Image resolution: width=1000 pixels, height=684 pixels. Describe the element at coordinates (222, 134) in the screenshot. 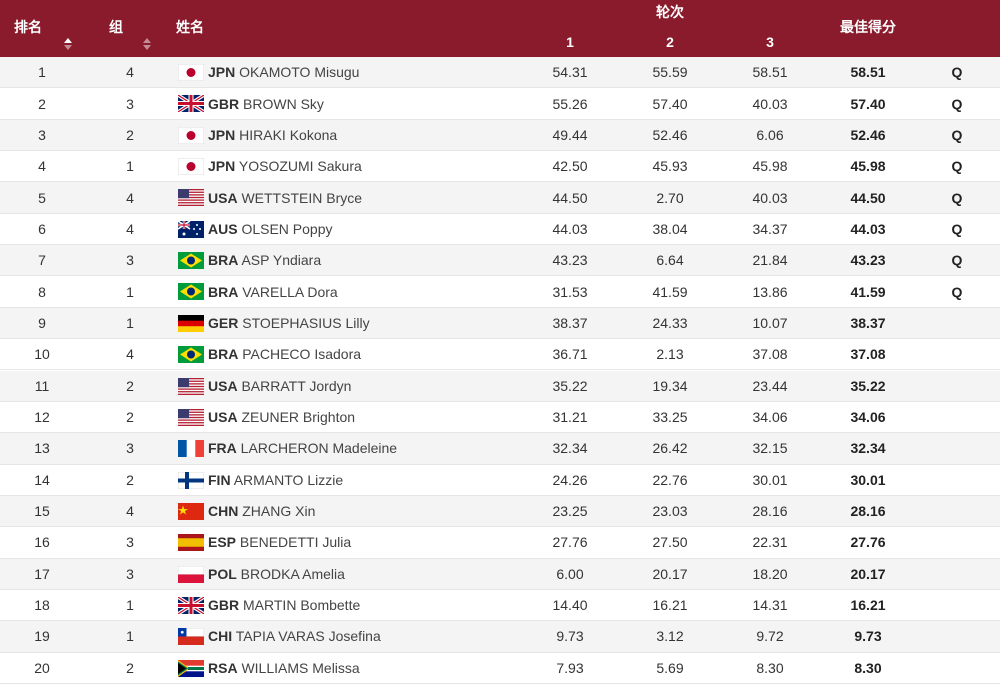

I see `country-code: JPN` at that location.